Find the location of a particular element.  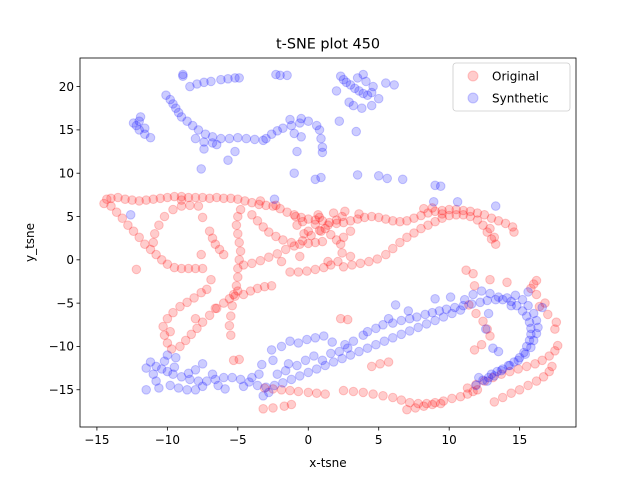

legend-label: Synthetic is located at coordinates (520, 98).